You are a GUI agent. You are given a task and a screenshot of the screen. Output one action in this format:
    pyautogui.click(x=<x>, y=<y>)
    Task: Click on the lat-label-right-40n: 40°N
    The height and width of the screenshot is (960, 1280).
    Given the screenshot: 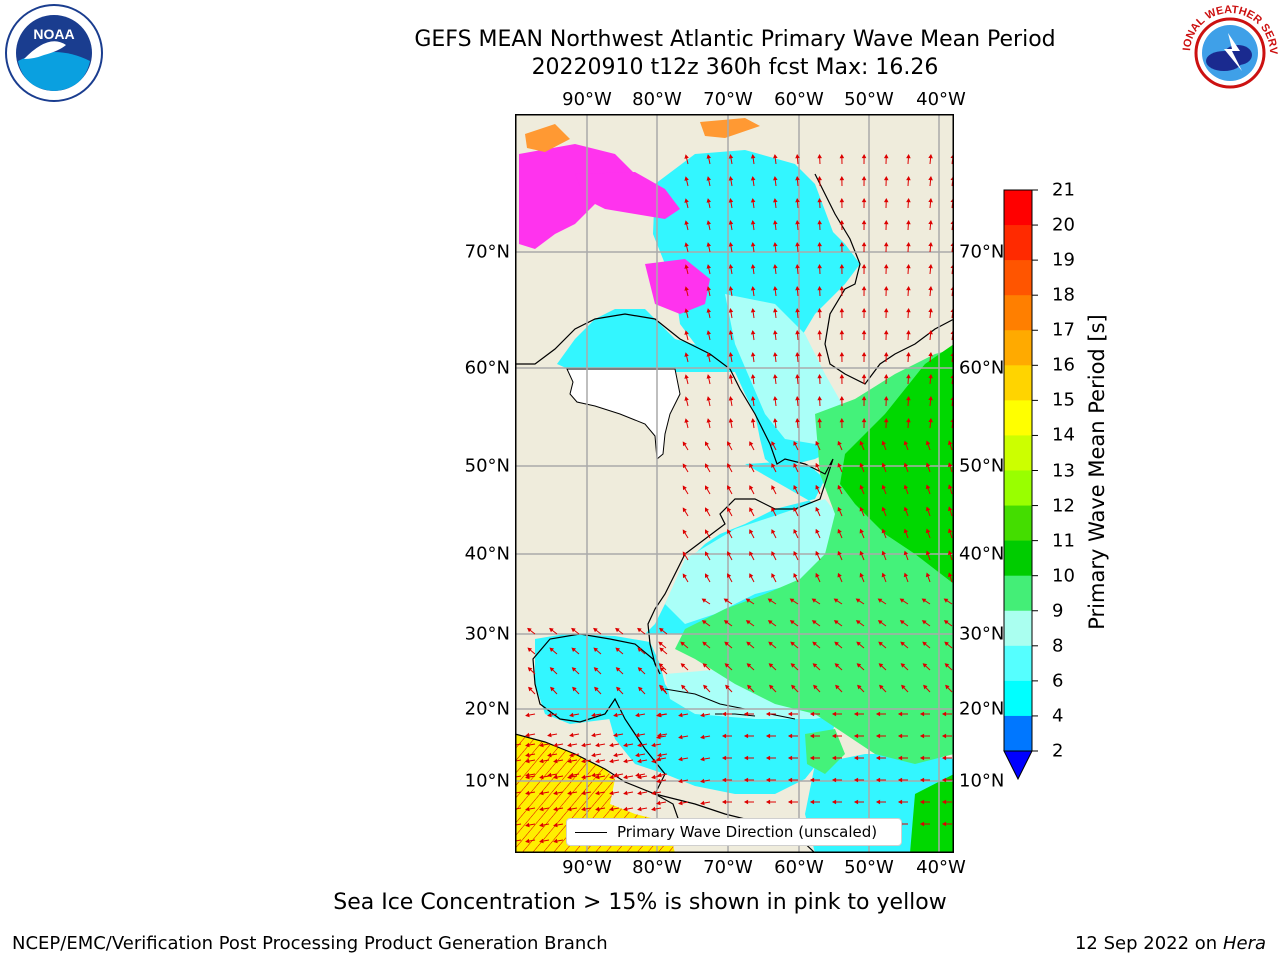 What is the action you would take?
    pyautogui.click(x=982, y=554)
    